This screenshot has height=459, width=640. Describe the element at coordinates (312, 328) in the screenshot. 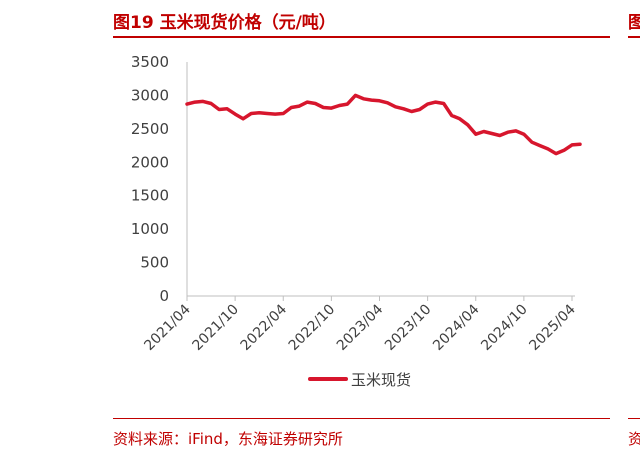

I see `x-tick-label: 2022/10` at that location.